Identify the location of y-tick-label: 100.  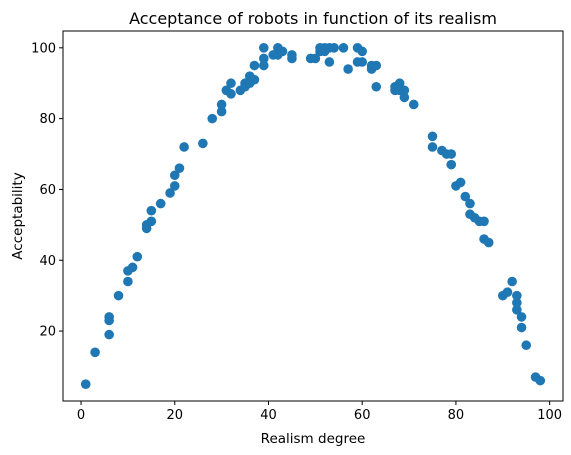
(43, 48).